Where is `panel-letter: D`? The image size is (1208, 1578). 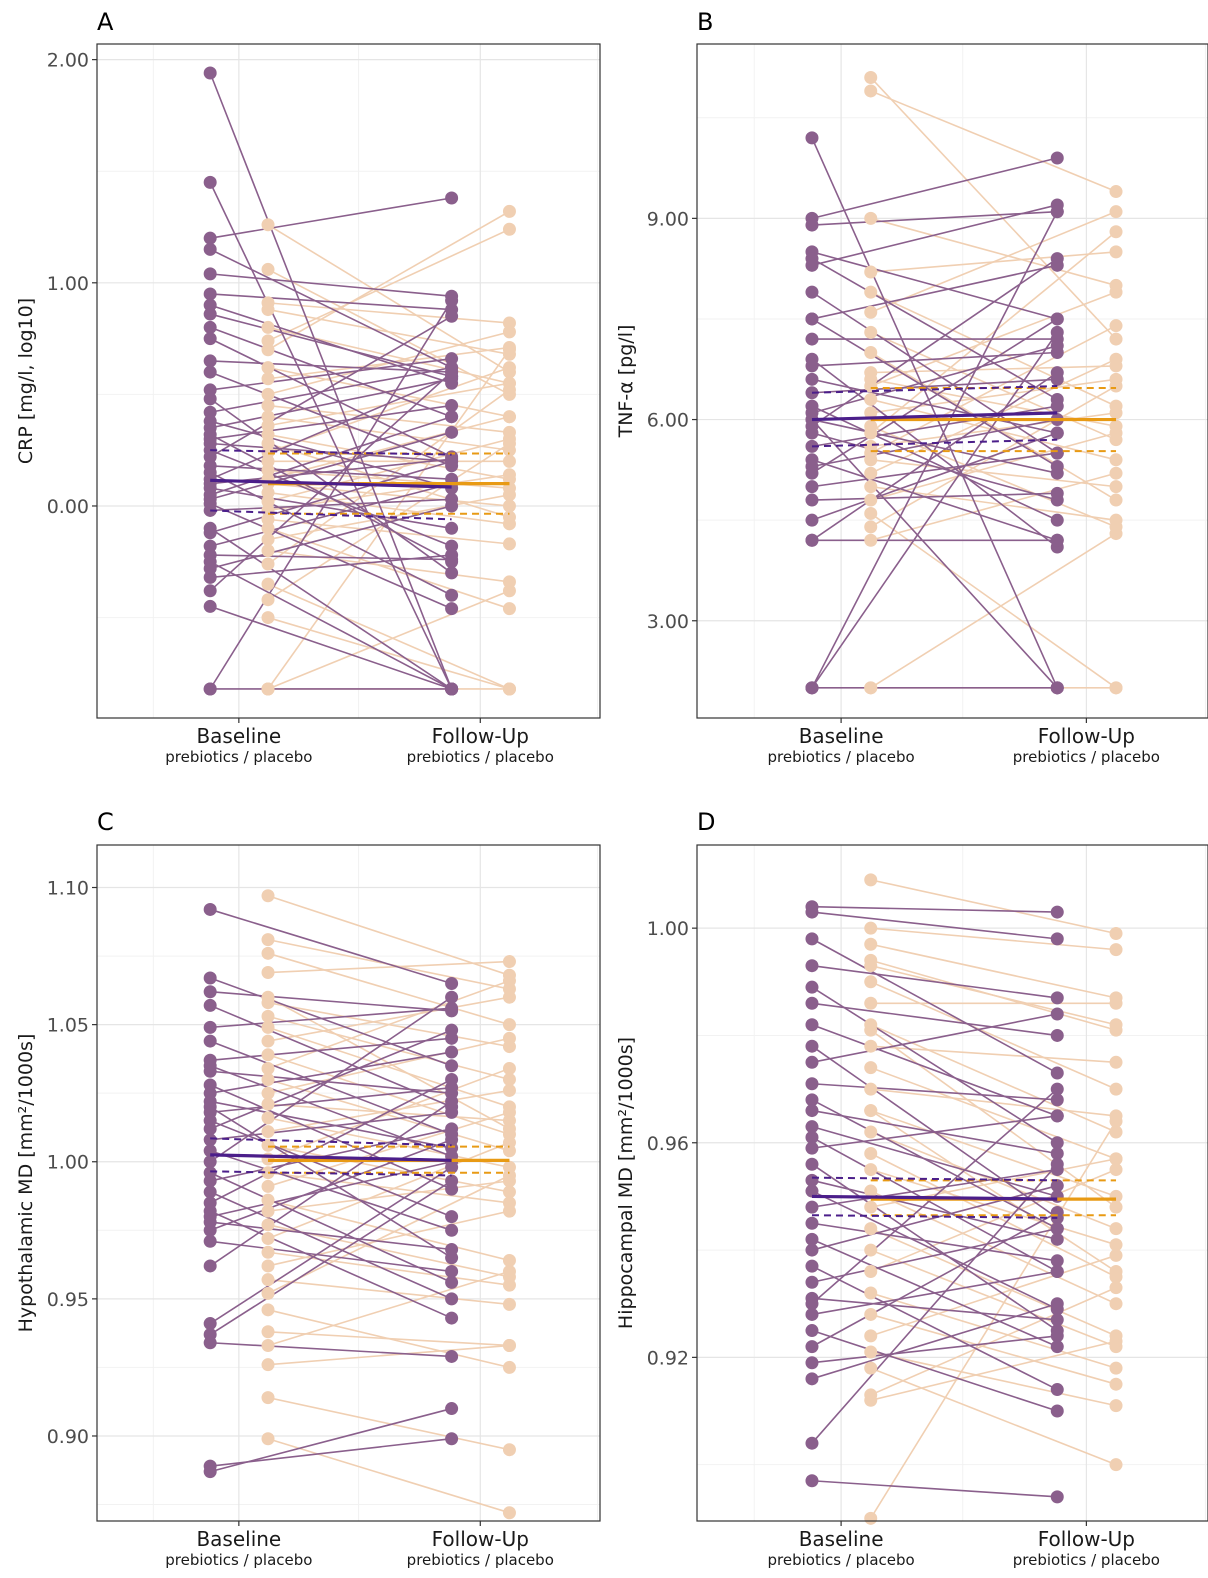
panel-letter: D is located at coordinates (706, 822).